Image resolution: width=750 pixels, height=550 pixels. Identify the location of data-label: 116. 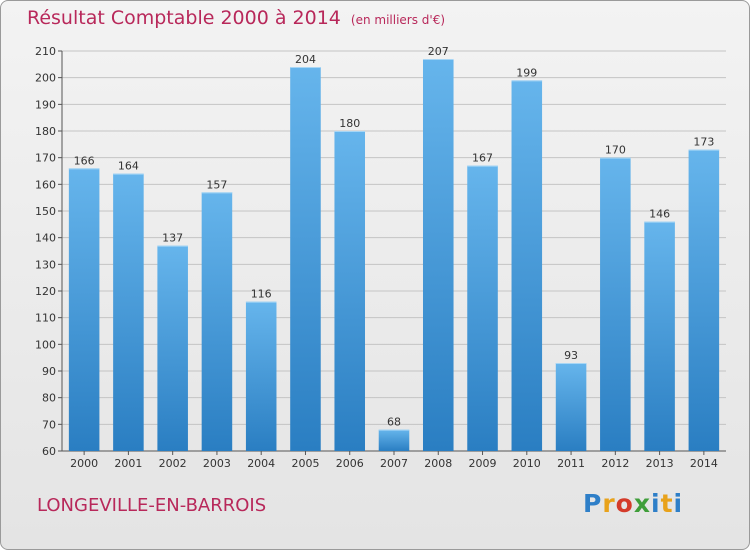
(261, 294).